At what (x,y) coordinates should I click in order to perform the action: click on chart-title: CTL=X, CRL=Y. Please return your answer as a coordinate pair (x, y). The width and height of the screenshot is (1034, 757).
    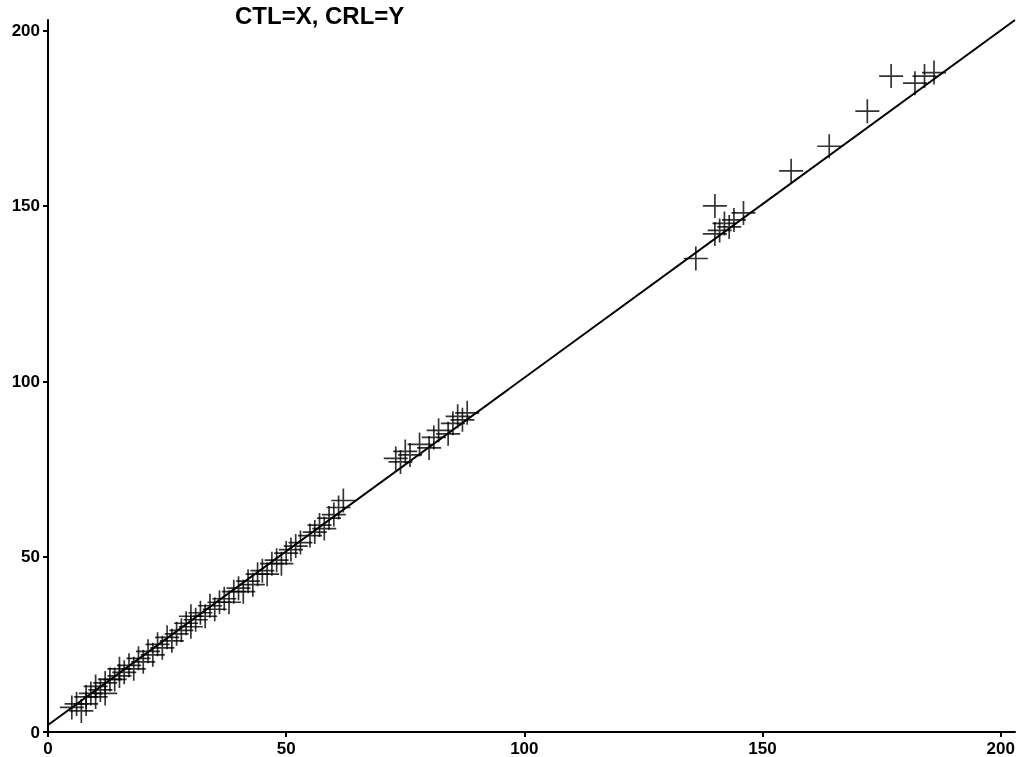
    Looking at the image, I should click on (320, 15).